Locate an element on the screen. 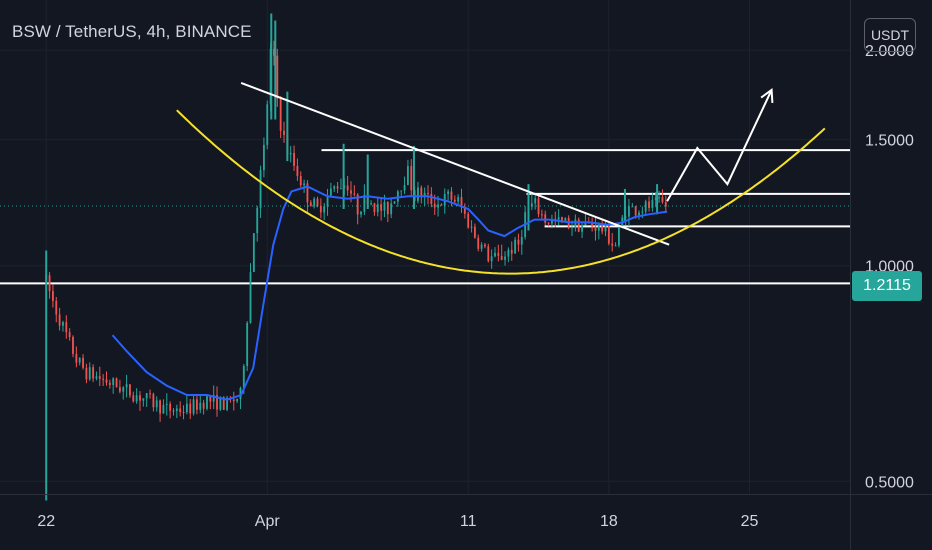 The image size is (932, 550). projection-arrow-head is located at coordinates (767, 95).